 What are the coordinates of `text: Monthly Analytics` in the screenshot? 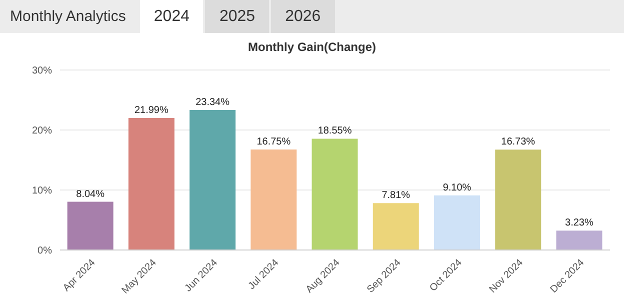 It's located at (70, 16).